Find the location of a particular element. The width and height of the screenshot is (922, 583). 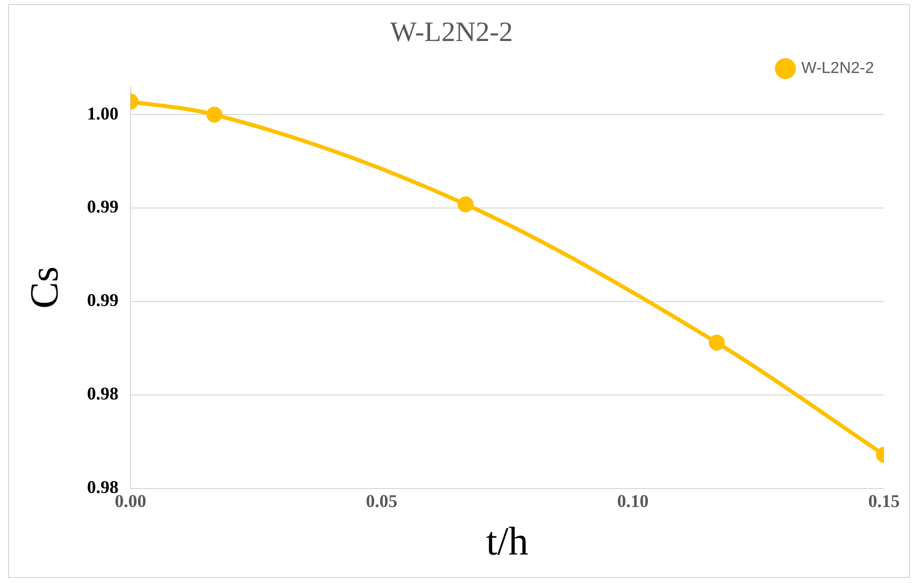

y-axis-title: Cs is located at coordinates (44, 287).